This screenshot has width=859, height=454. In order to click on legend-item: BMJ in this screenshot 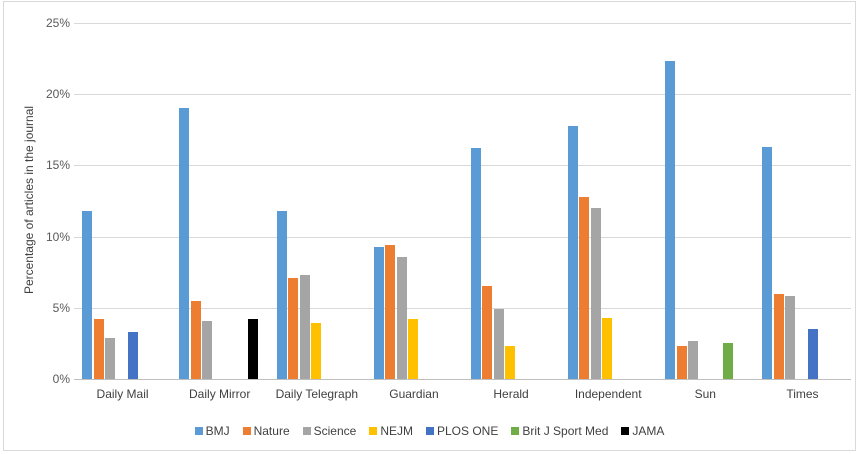, I will do `click(212, 431)`.